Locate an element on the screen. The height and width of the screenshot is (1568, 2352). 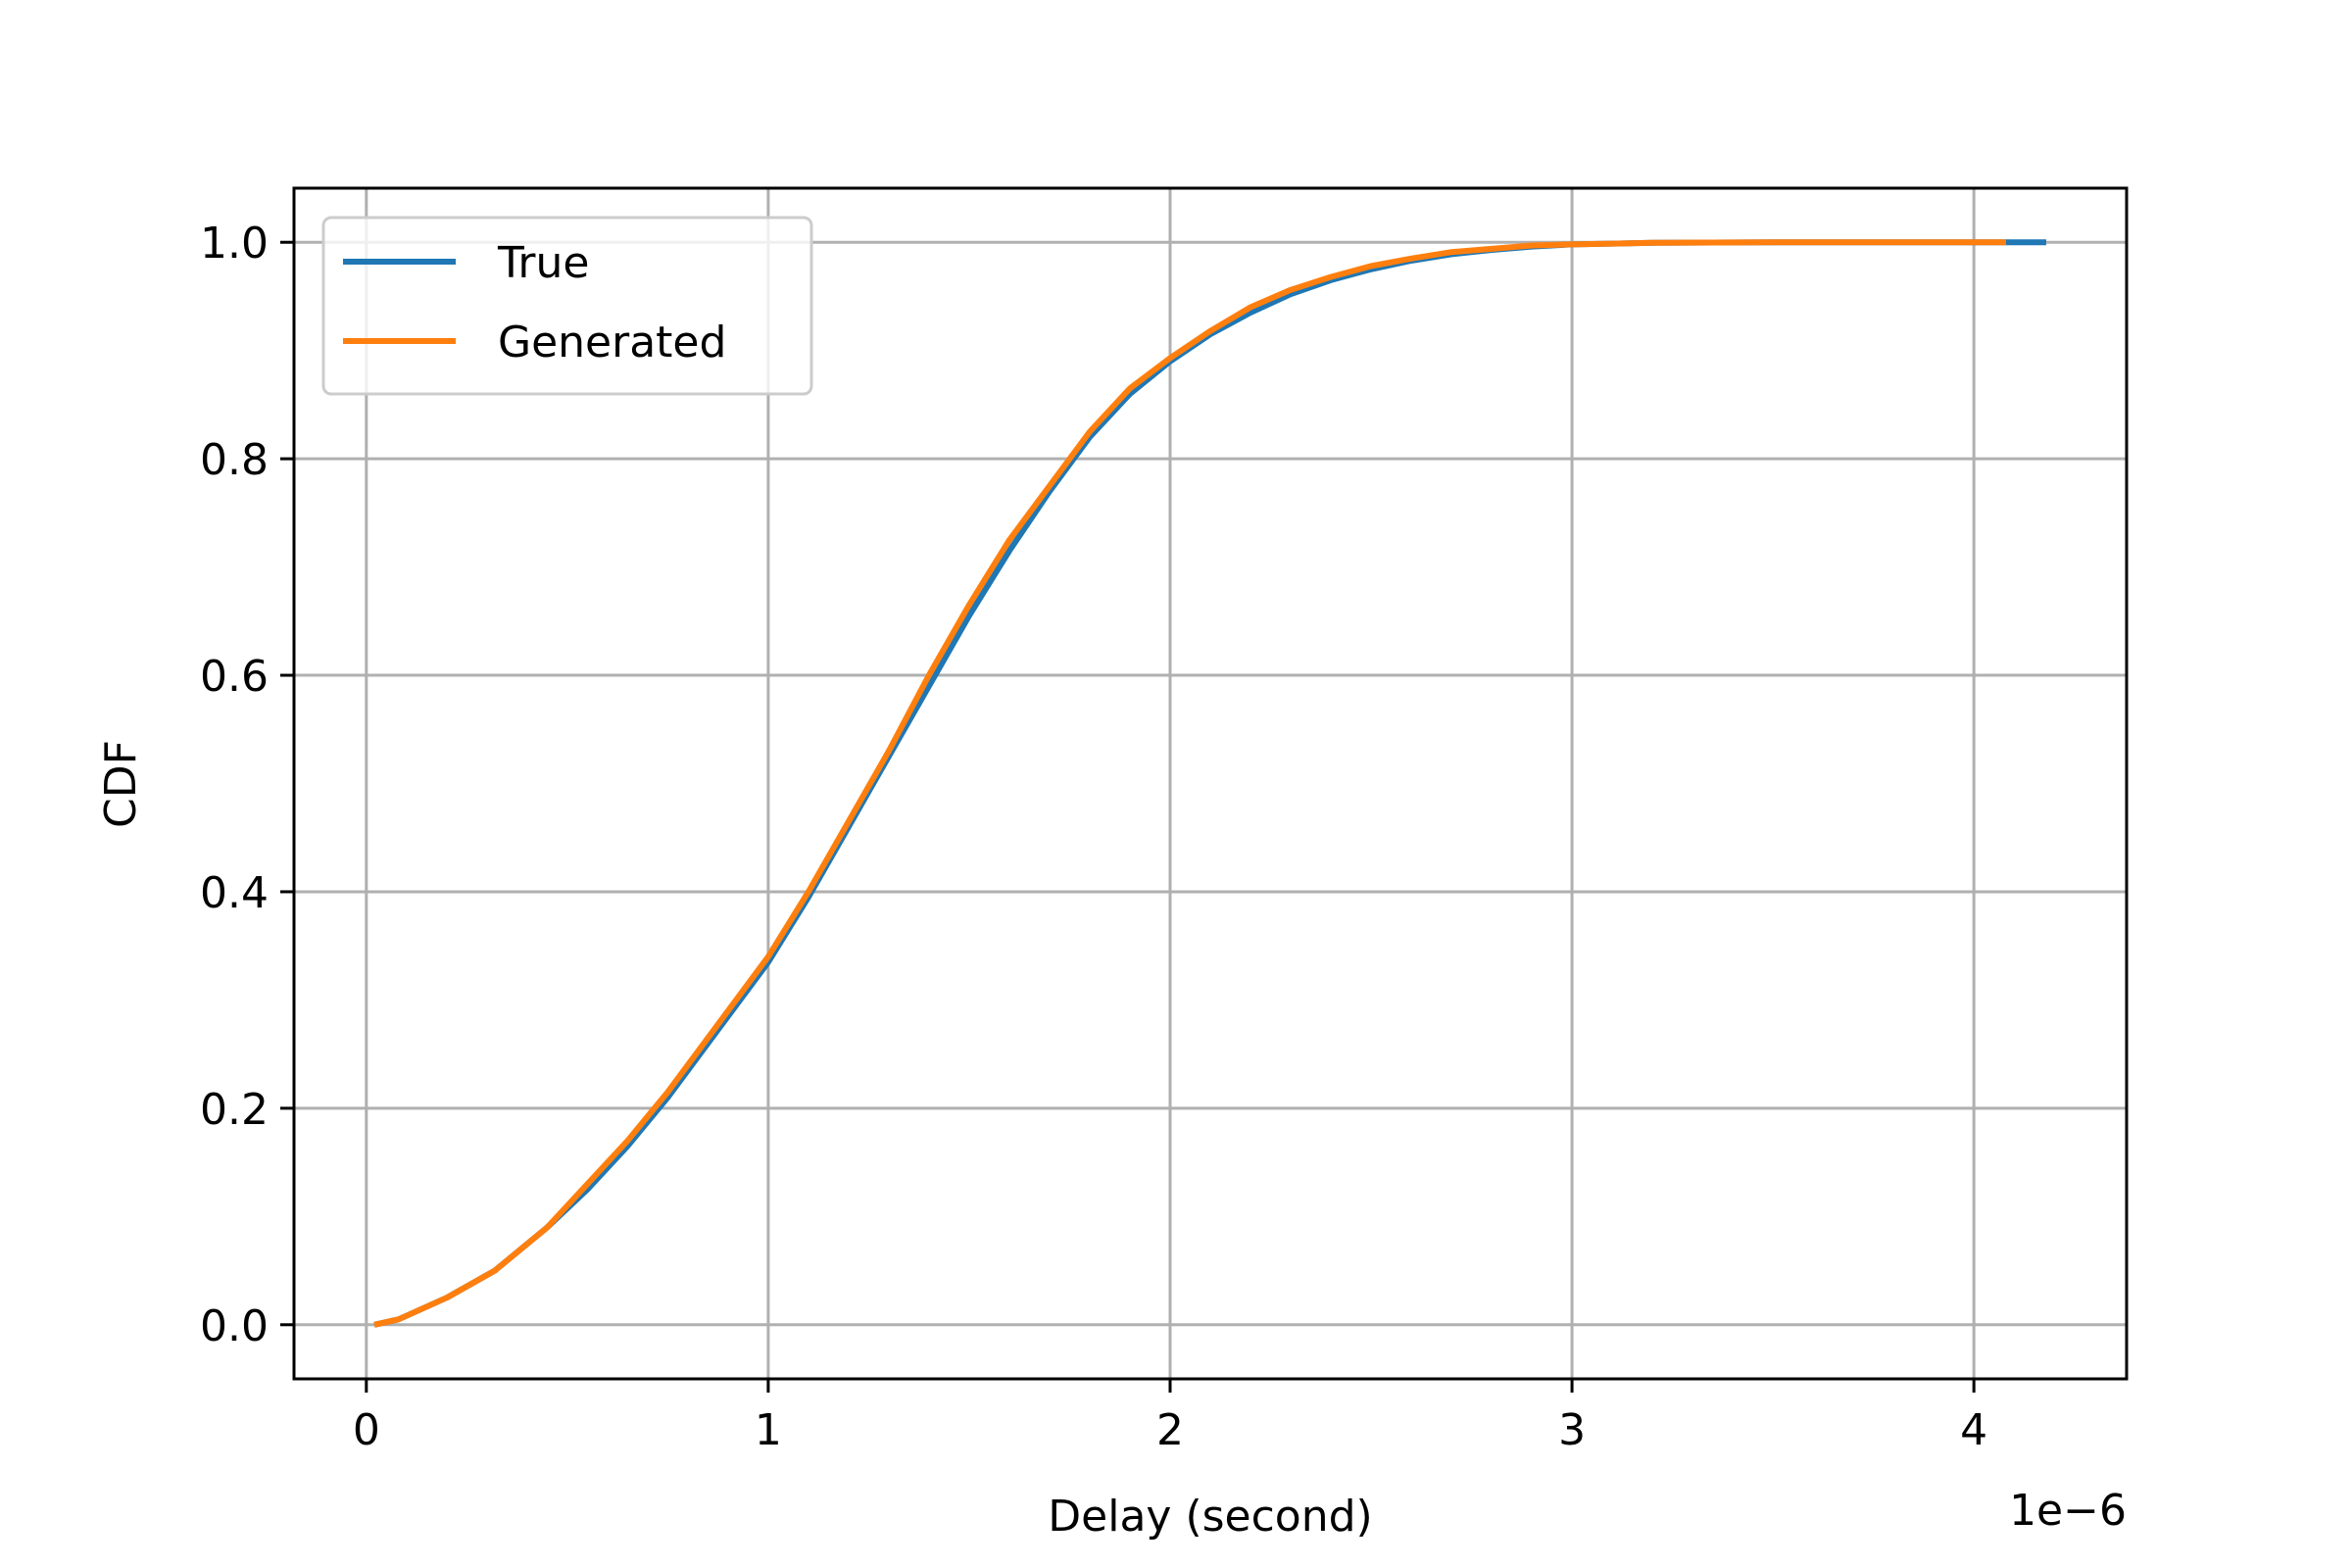
y-axis-label: CDF is located at coordinates (121, 784).